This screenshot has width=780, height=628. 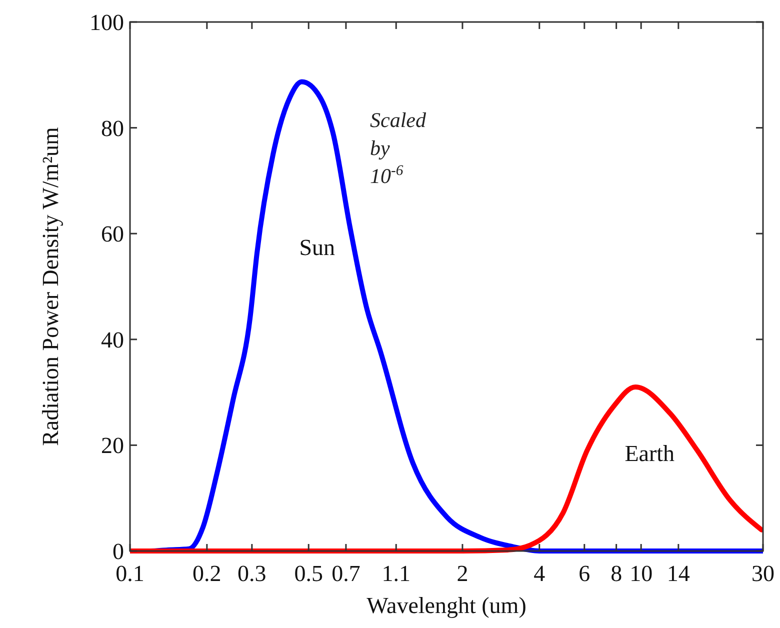 I want to click on x-tick-label: 2, so click(x=462, y=573).